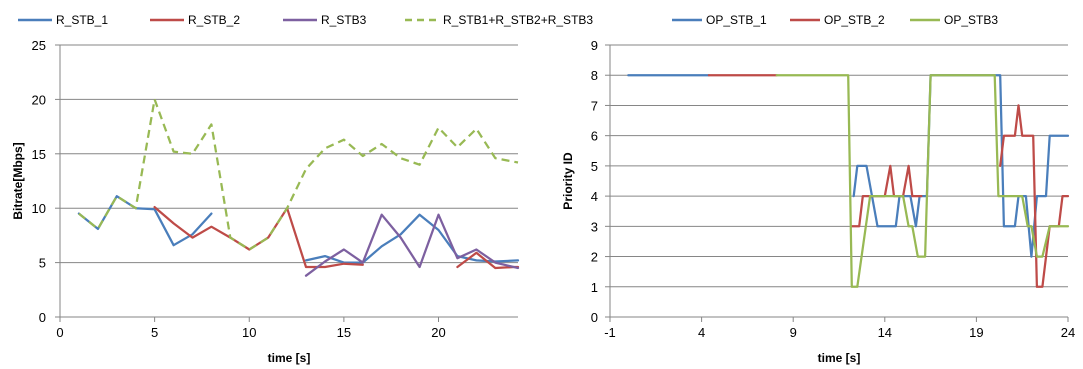  What do you see at coordinates (154, 332) in the screenshot?
I see `x-tick-label: 5` at bounding box center [154, 332].